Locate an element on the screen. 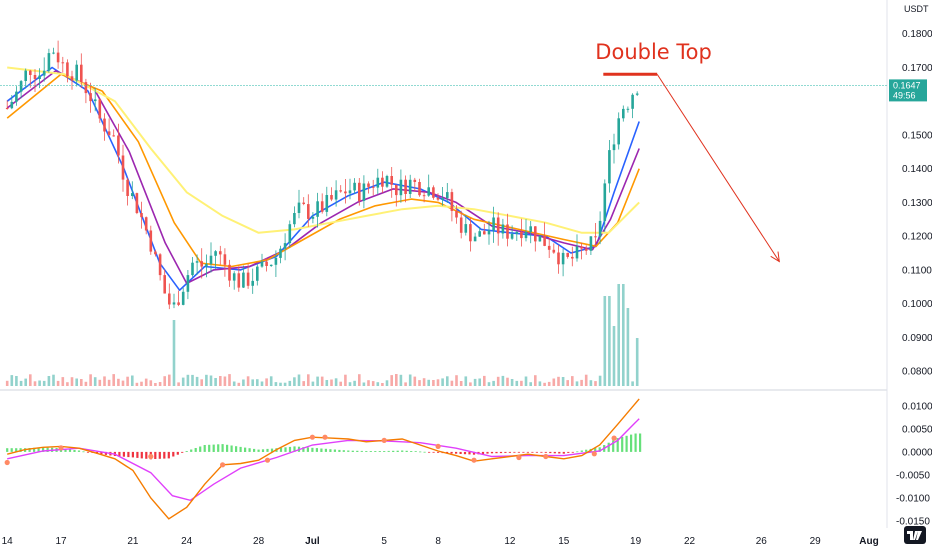  price-tick-label: 0.1000 is located at coordinates (917, 304).